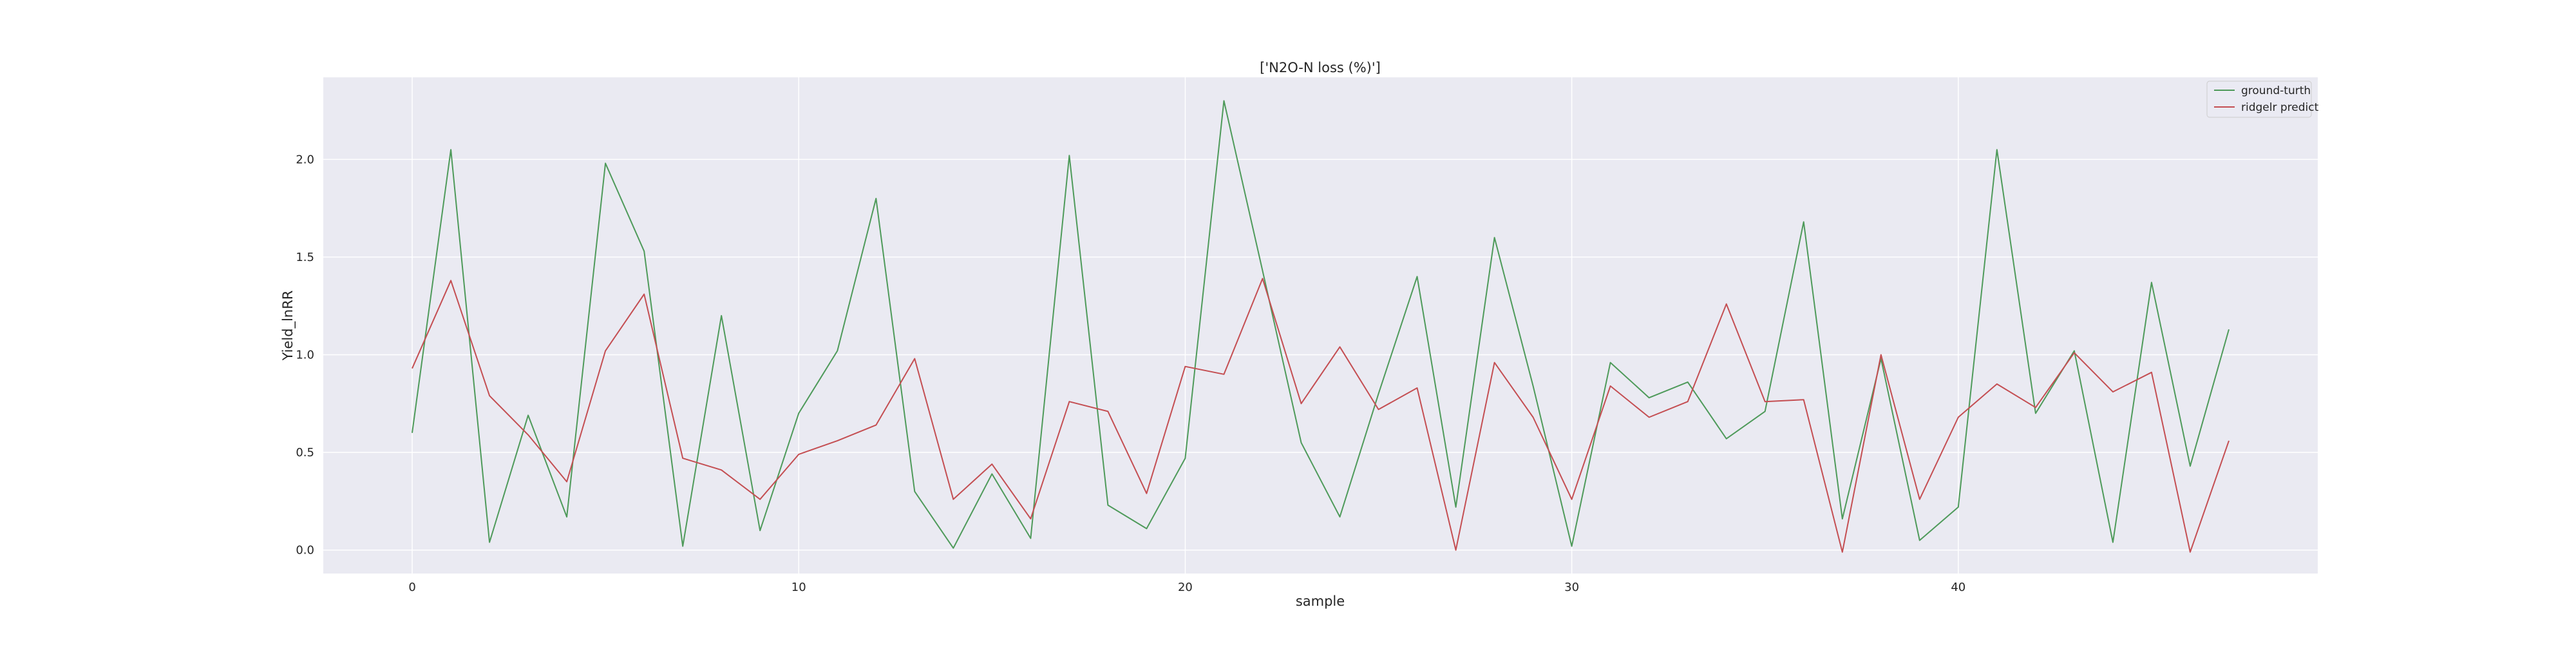 The image size is (2576, 647). What do you see at coordinates (305, 257) in the screenshot?
I see `y-tick-label: 1.5` at bounding box center [305, 257].